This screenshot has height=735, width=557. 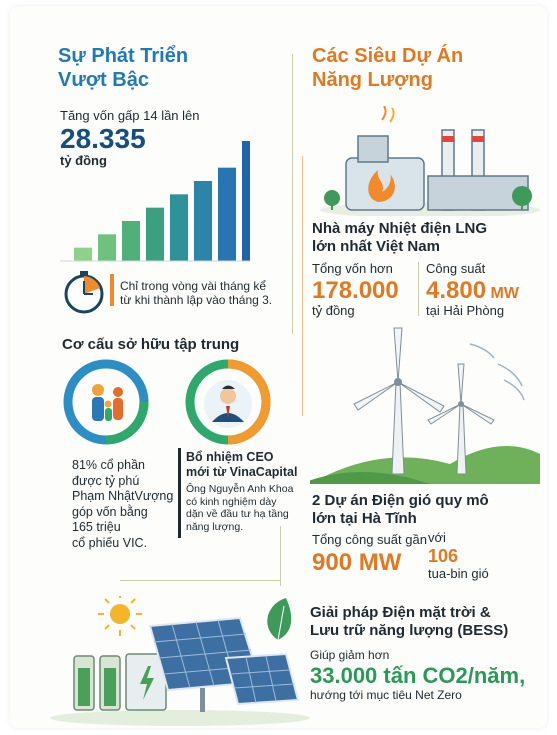 What do you see at coordinates (333, 310) in the screenshot?
I see `lng-capital-unit: tỷ đồng` at bounding box center [333, 310].